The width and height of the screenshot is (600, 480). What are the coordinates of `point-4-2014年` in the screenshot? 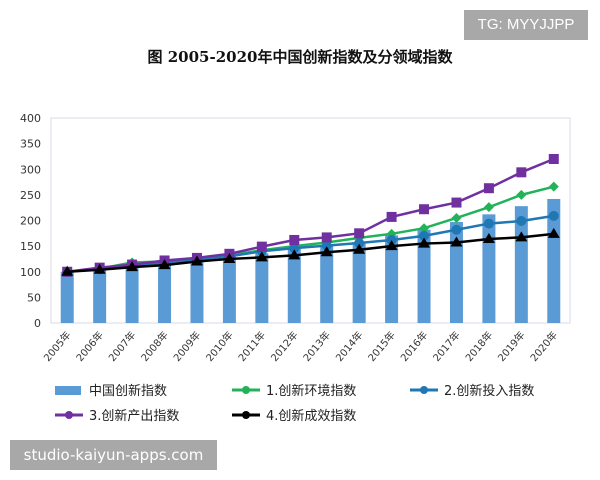 It's located at (359, 248).